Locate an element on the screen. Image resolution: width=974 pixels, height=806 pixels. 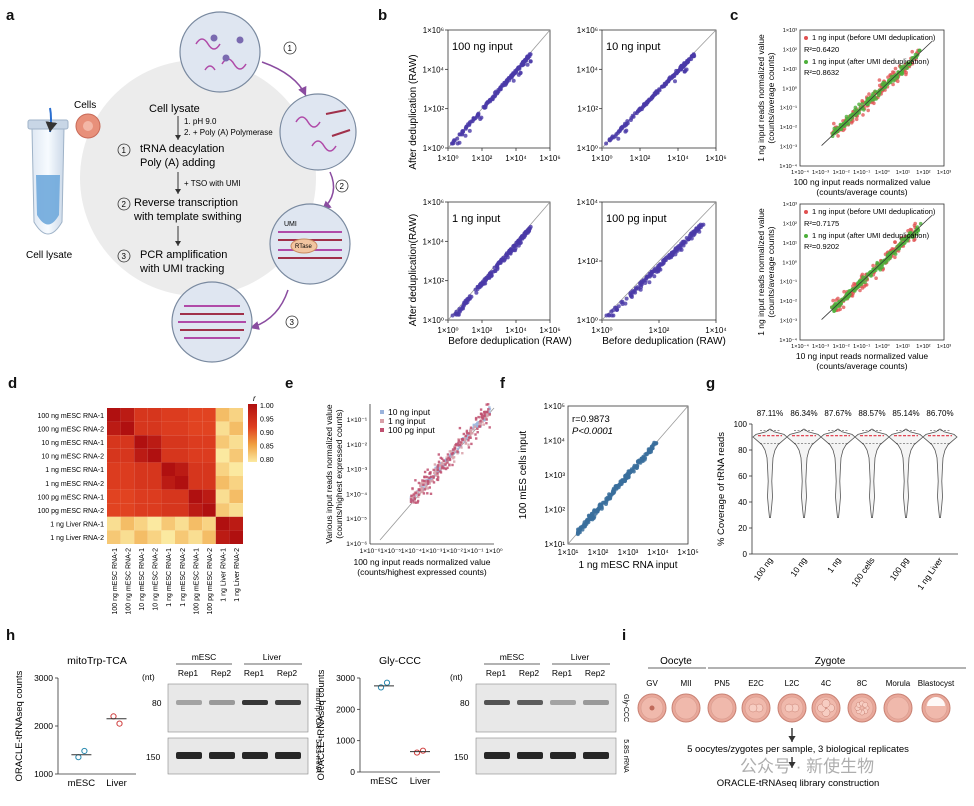
y-tick-label: 3000 is located at coordinates (43, 678).